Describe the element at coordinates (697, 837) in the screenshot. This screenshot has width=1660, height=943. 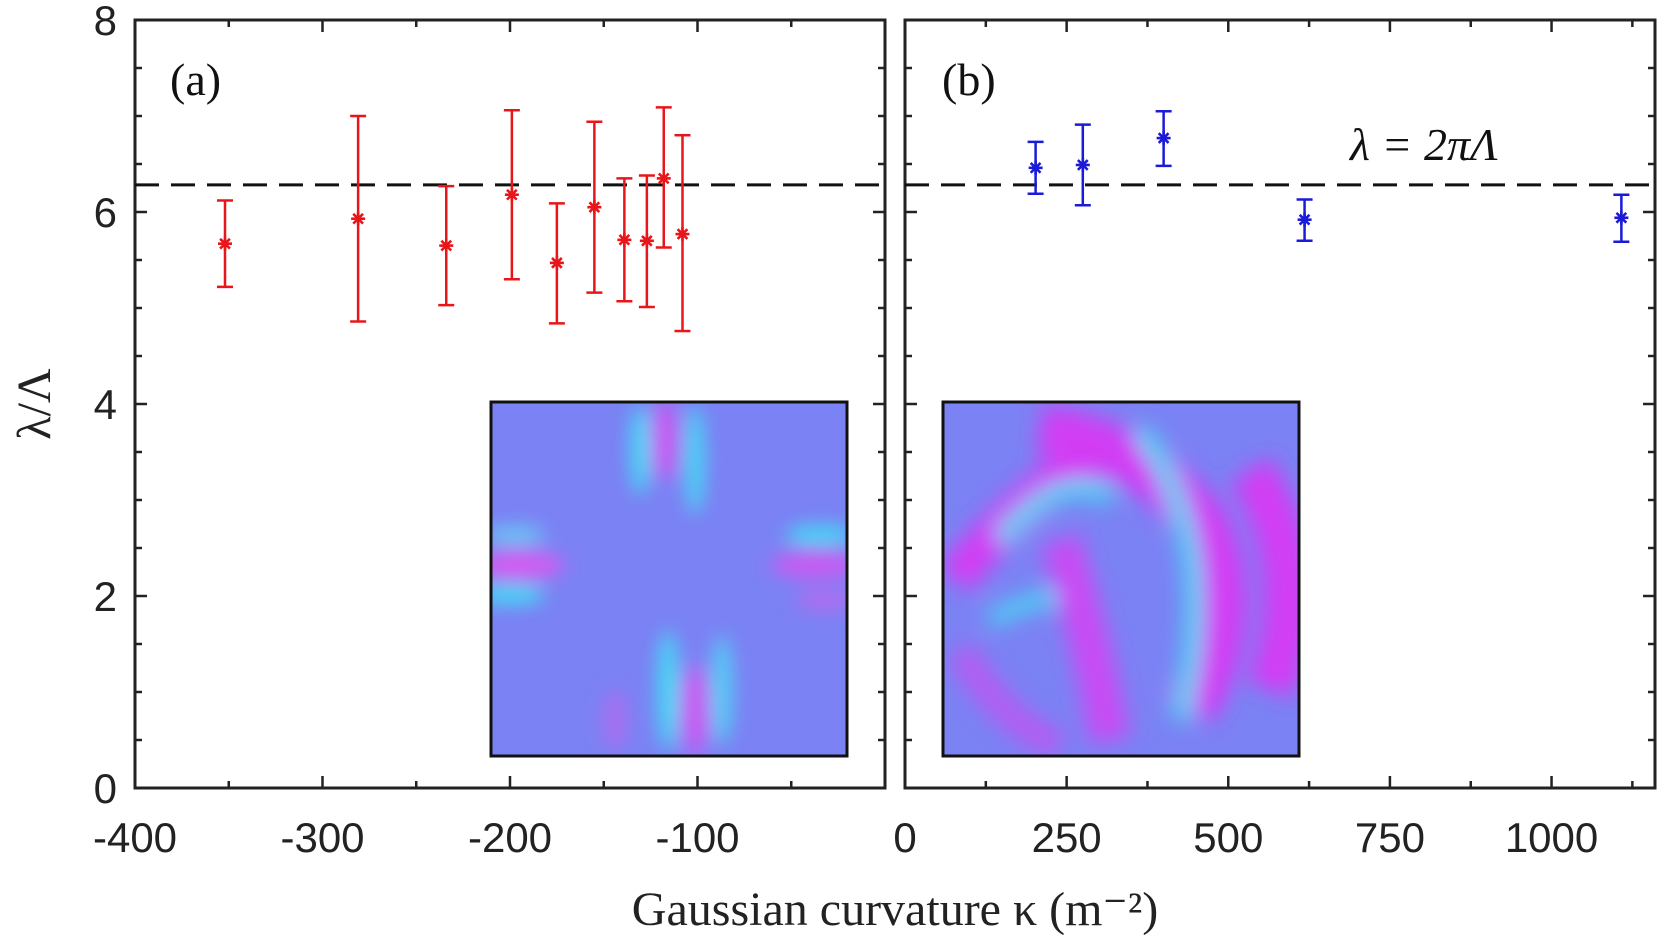
I see `x-tick-label-a: -100` at that location.